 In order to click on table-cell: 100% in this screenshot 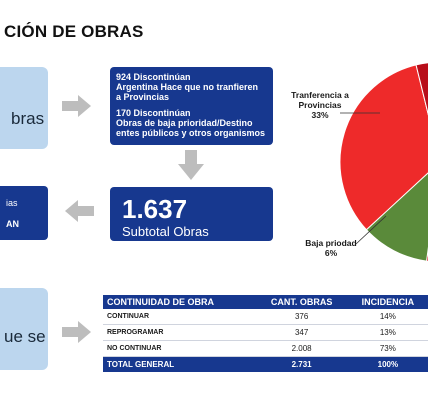, I will do `click(387, 364)`.